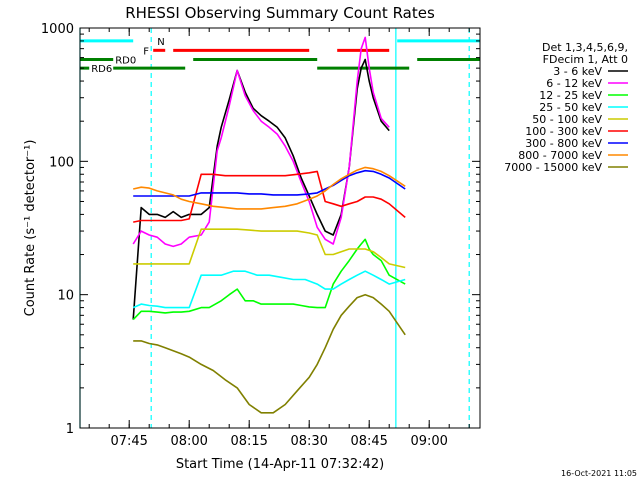 This screenshot has width=640, height=480. What do you see at coordinates (280, 464) in the screenshot?
I see `x-axis-label: Start Time (14-Apr-11 07:32:42)` at bounding box center [280, 464].